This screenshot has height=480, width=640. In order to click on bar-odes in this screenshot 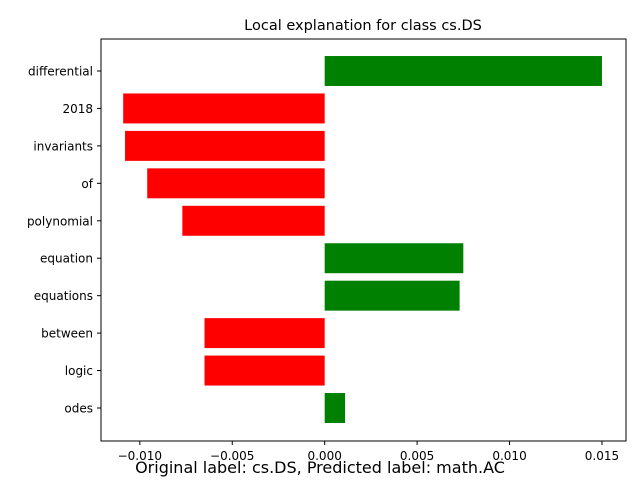, I will do `click(335, 408)`.